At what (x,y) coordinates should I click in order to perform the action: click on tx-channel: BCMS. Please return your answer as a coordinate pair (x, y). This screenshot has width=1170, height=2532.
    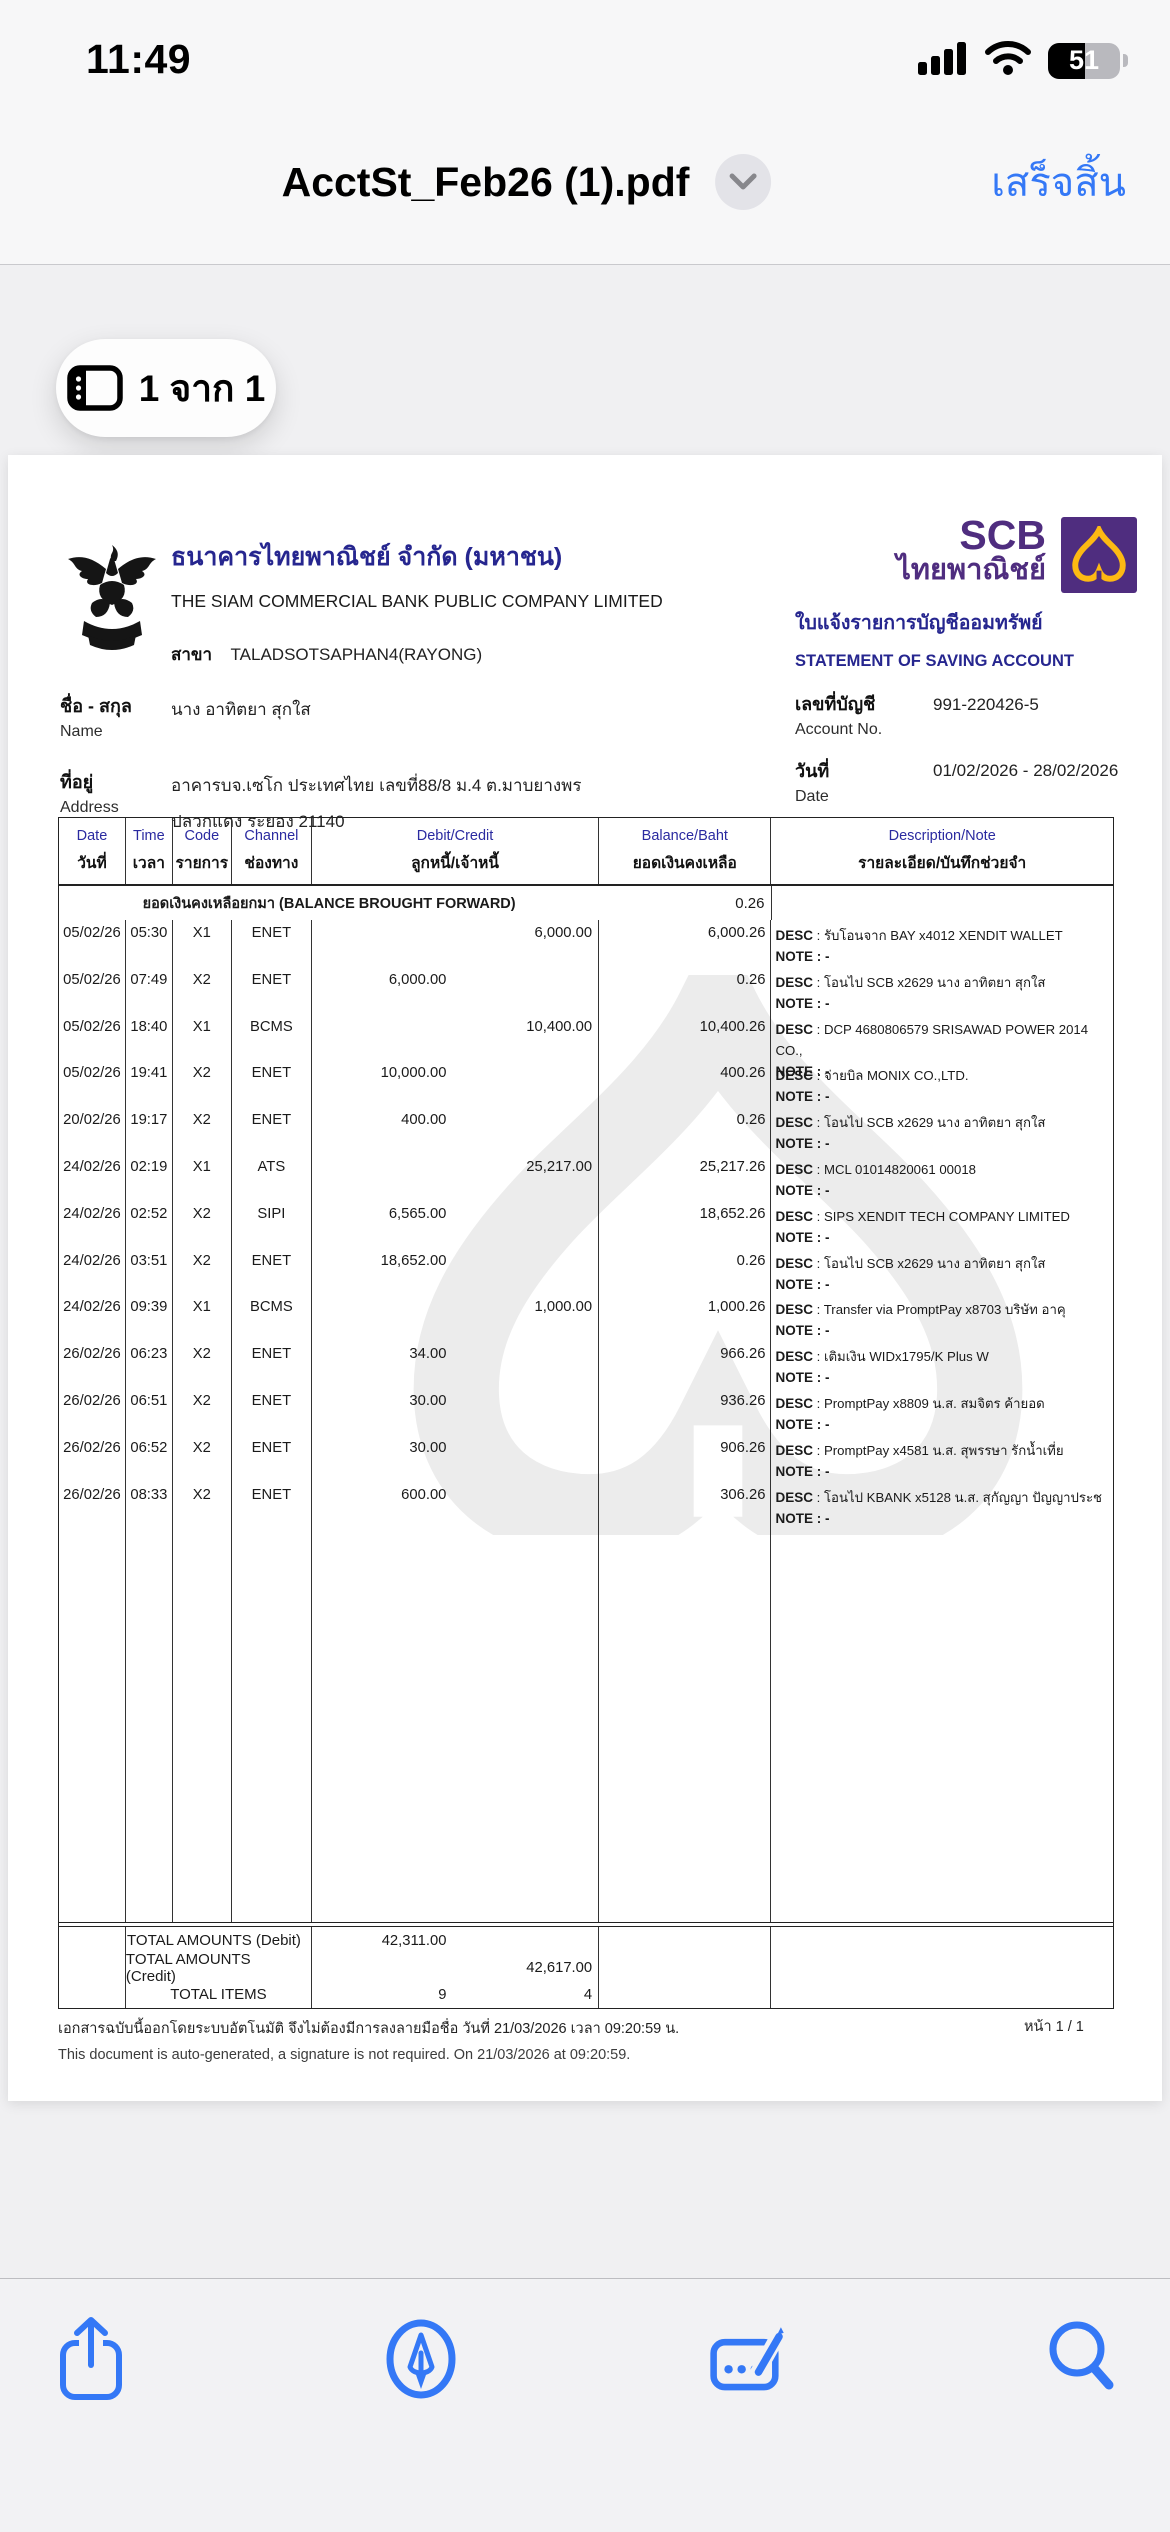
    Looking at the image, I should click on (272, 1047).